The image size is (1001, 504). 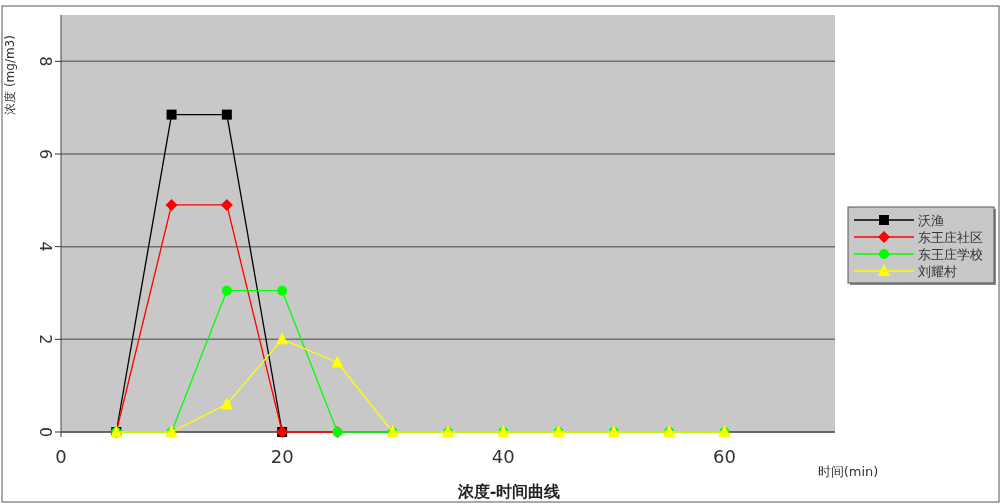 What do you see at coordinates (848, 471) in the screenshot?
I see `x-axis-title: 时间(min)` at bounding box center [848, 471].